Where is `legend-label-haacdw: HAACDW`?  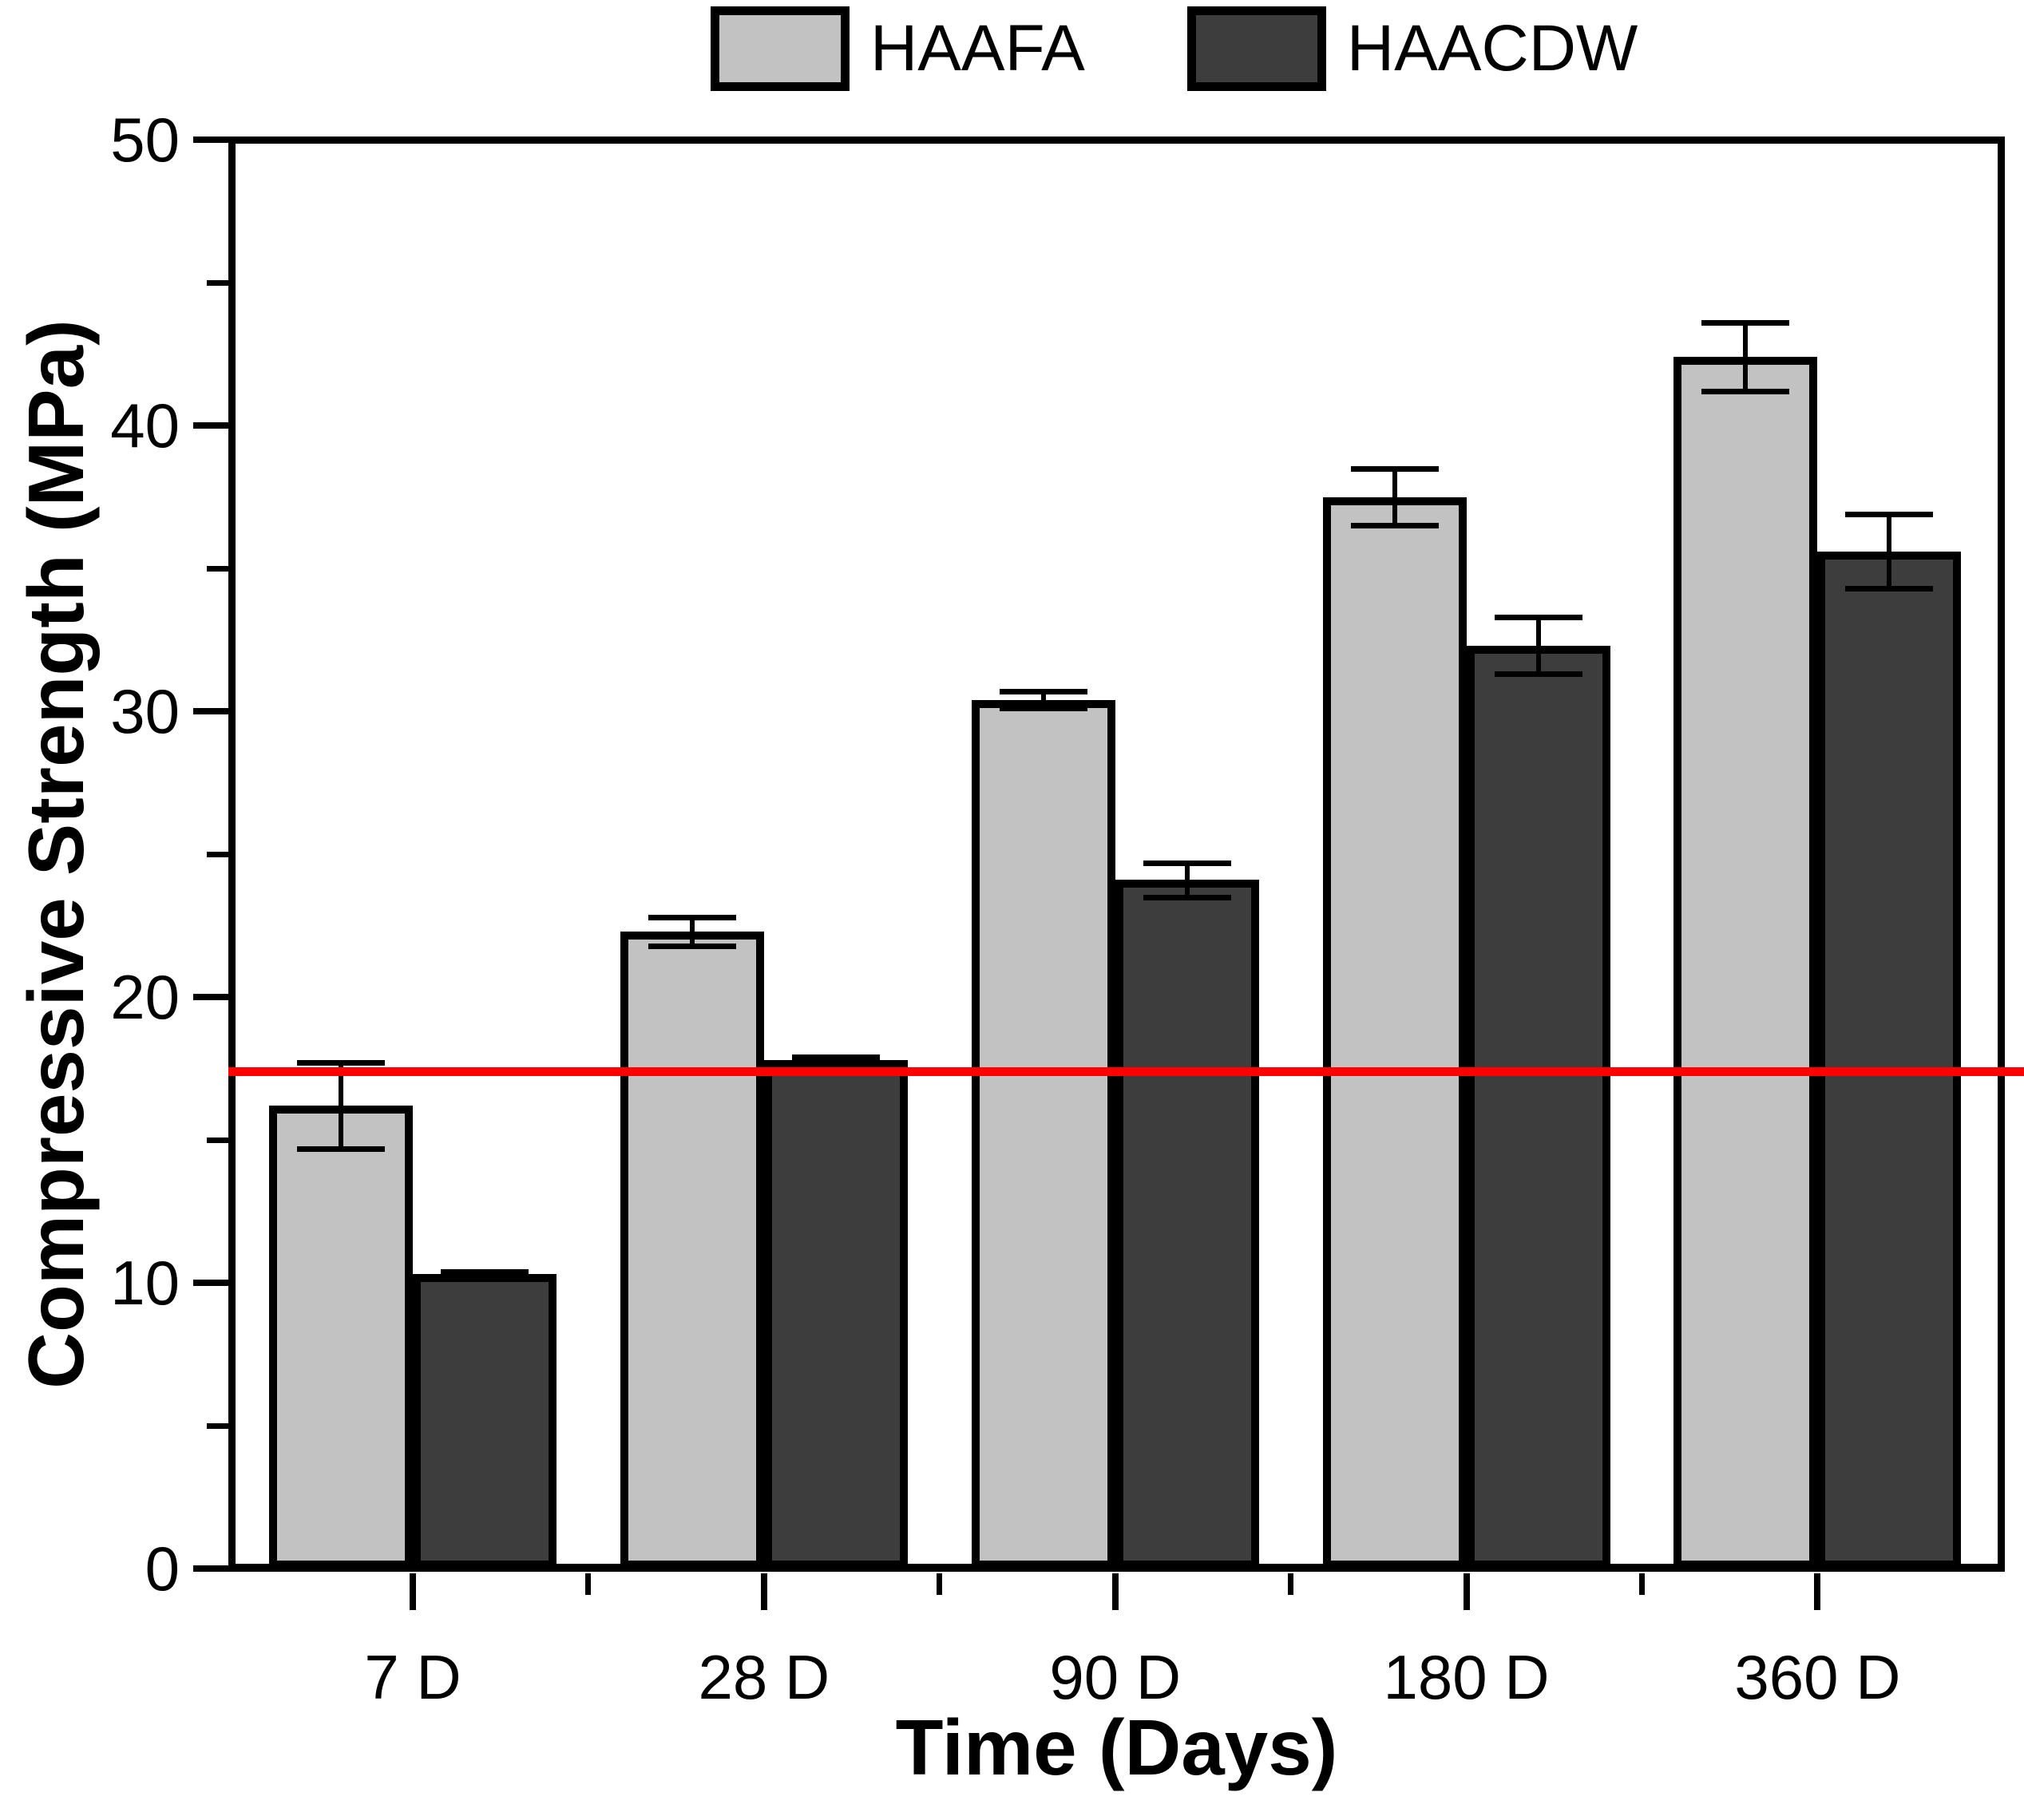
legend-label-haacdw: HAACDW is located at coordinates (1492, 48).